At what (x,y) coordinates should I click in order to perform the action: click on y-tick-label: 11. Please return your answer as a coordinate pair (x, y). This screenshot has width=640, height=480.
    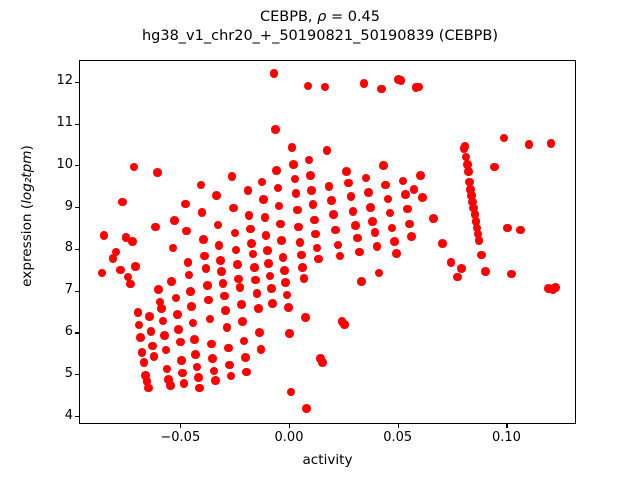
    Looking at the image, I should click on (64, 123).